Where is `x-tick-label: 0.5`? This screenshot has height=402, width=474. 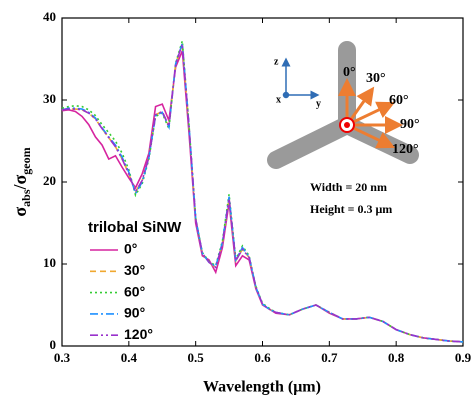
x-tick-label: 0.5 is located at coordinates (196, 357).